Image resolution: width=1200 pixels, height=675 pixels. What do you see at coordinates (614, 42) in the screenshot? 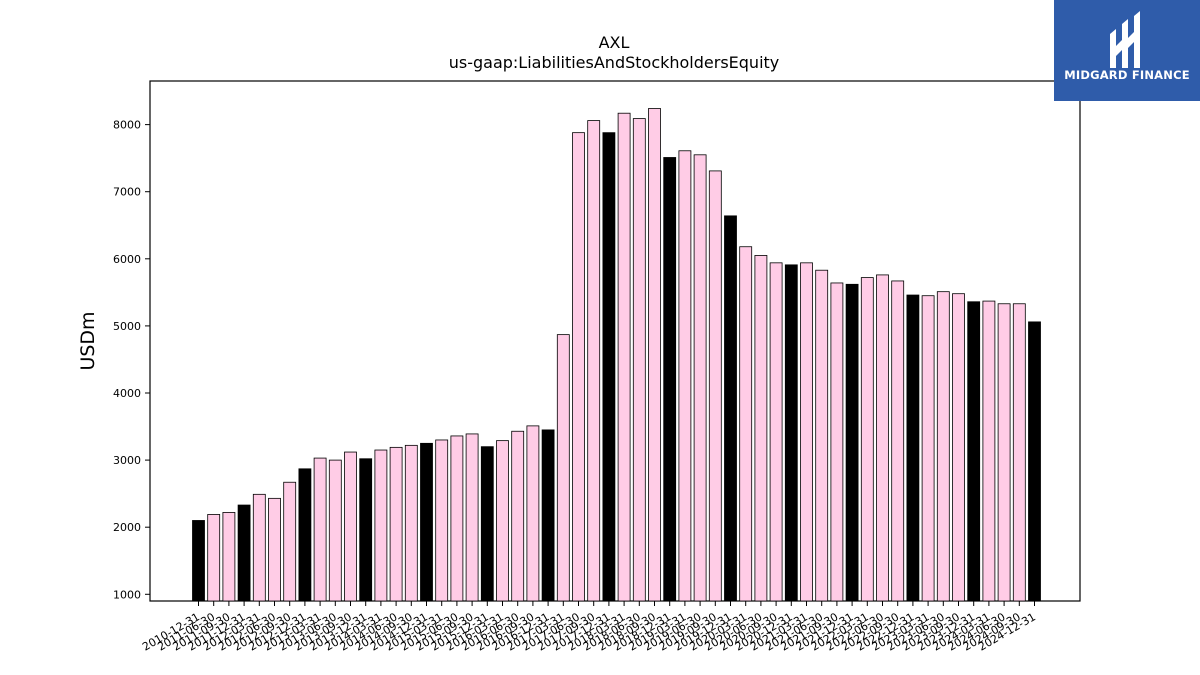
I see `chart-title: AXL` at bounding box center [614, 42].